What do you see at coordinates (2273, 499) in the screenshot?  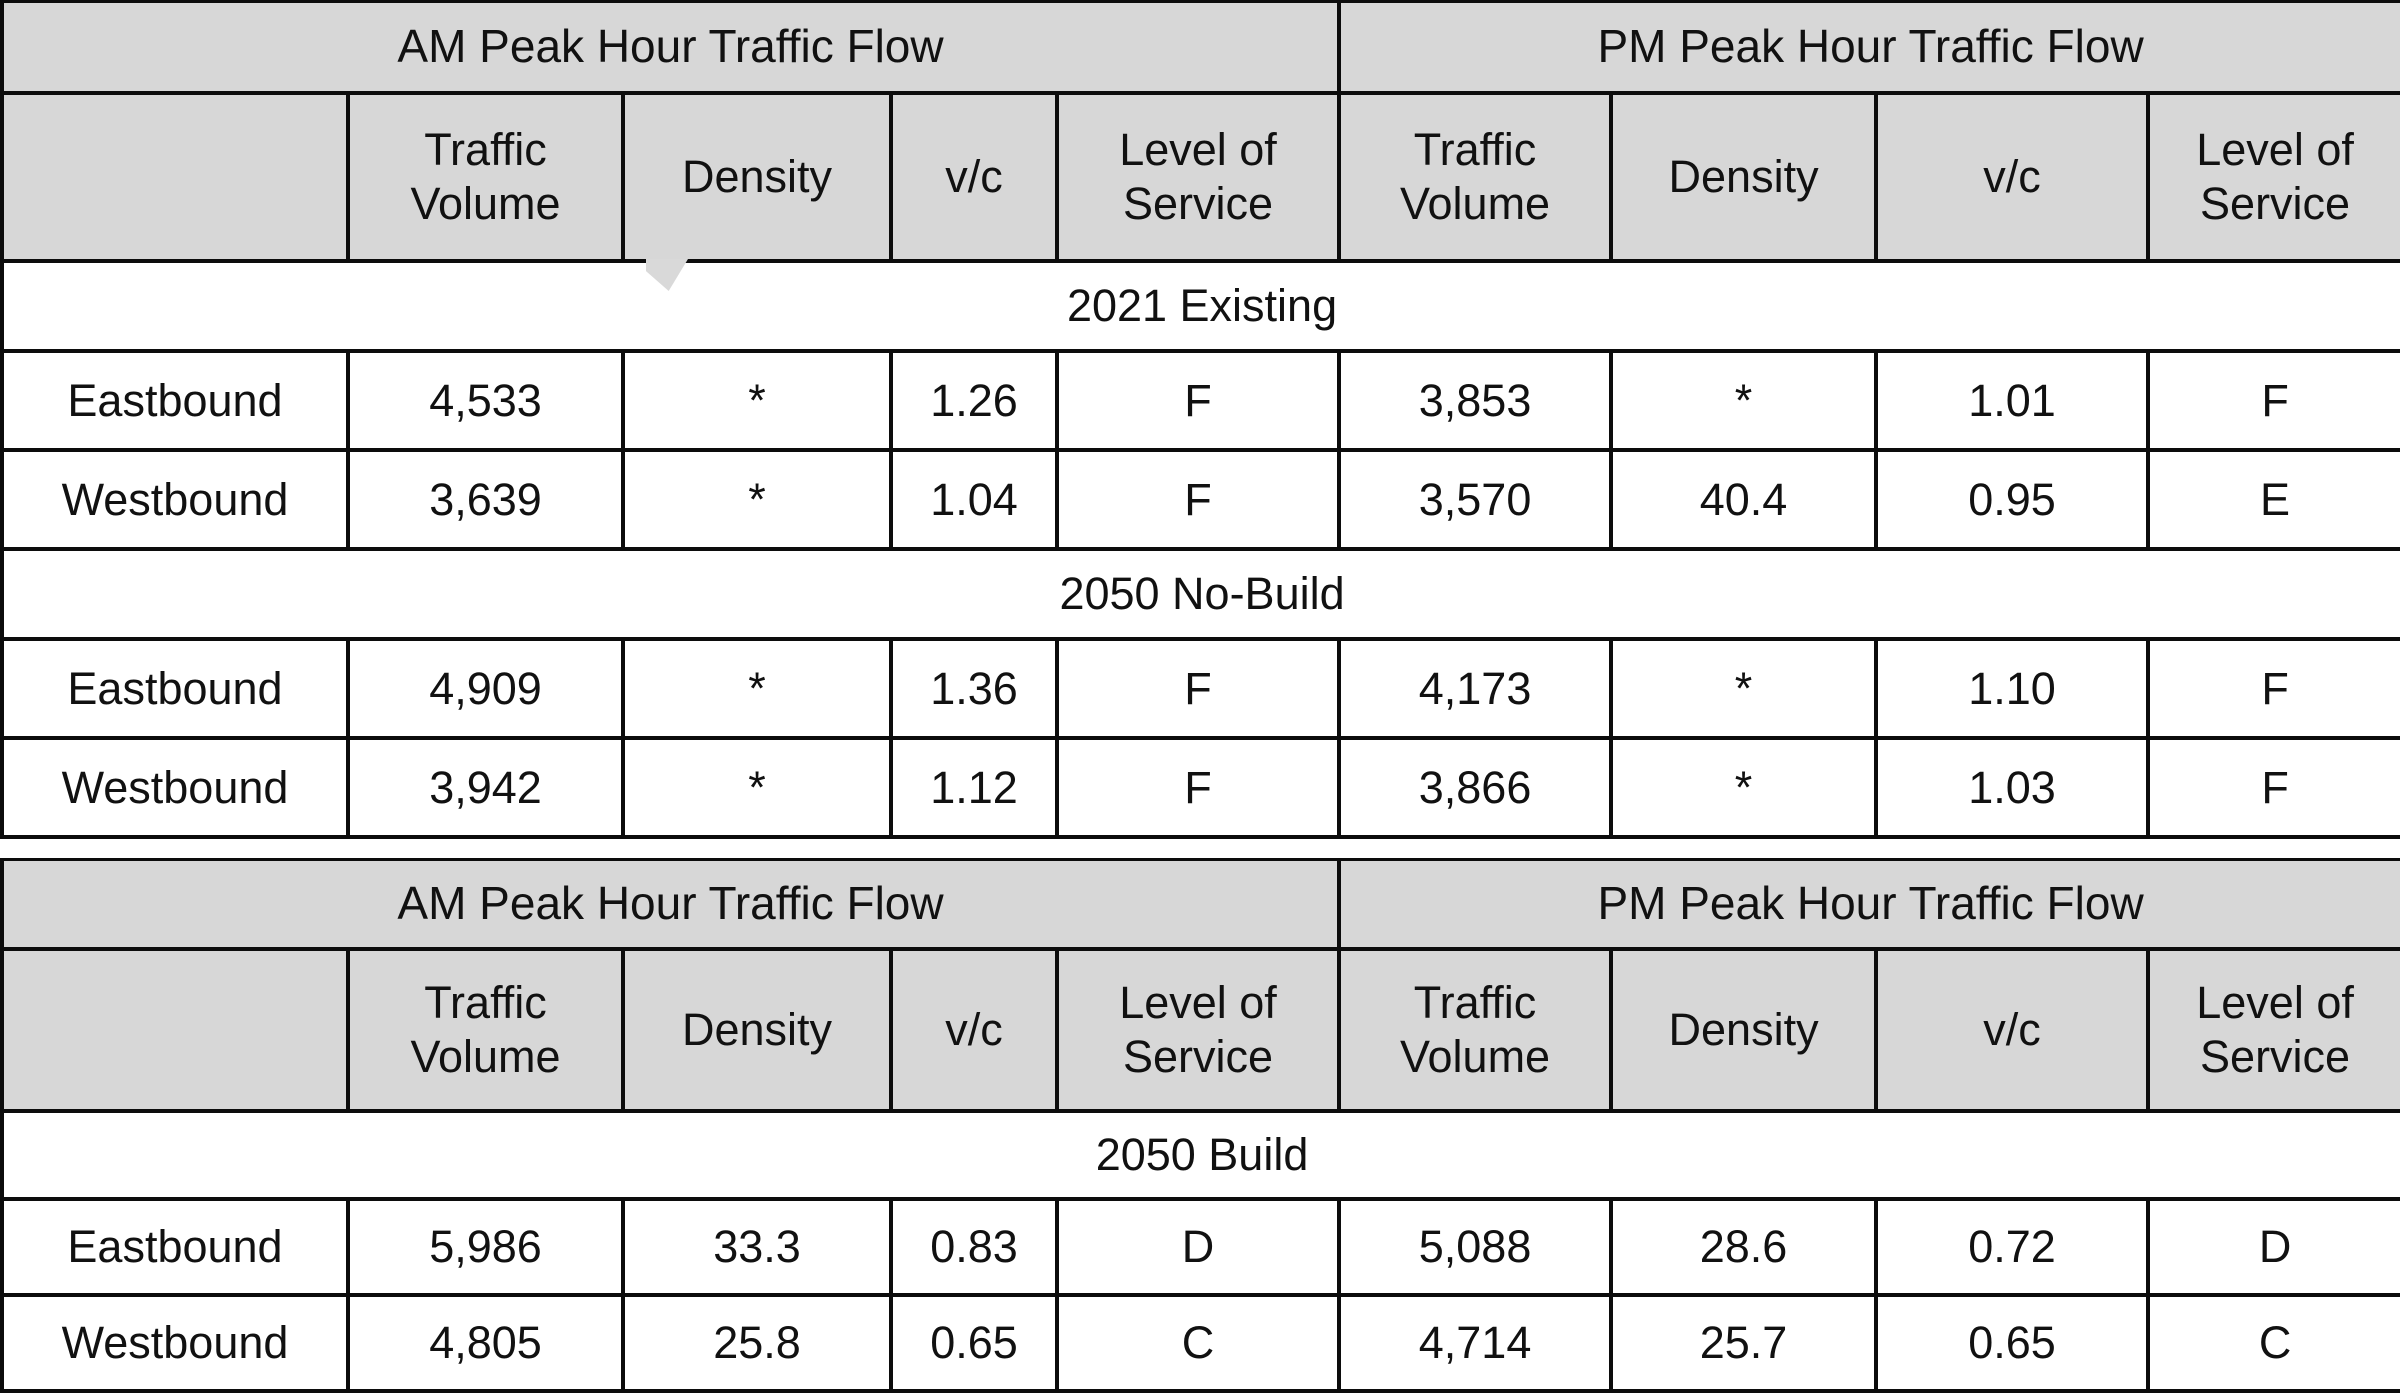 I see `pm-los-cell: E` at bounding box center [2273, 499].